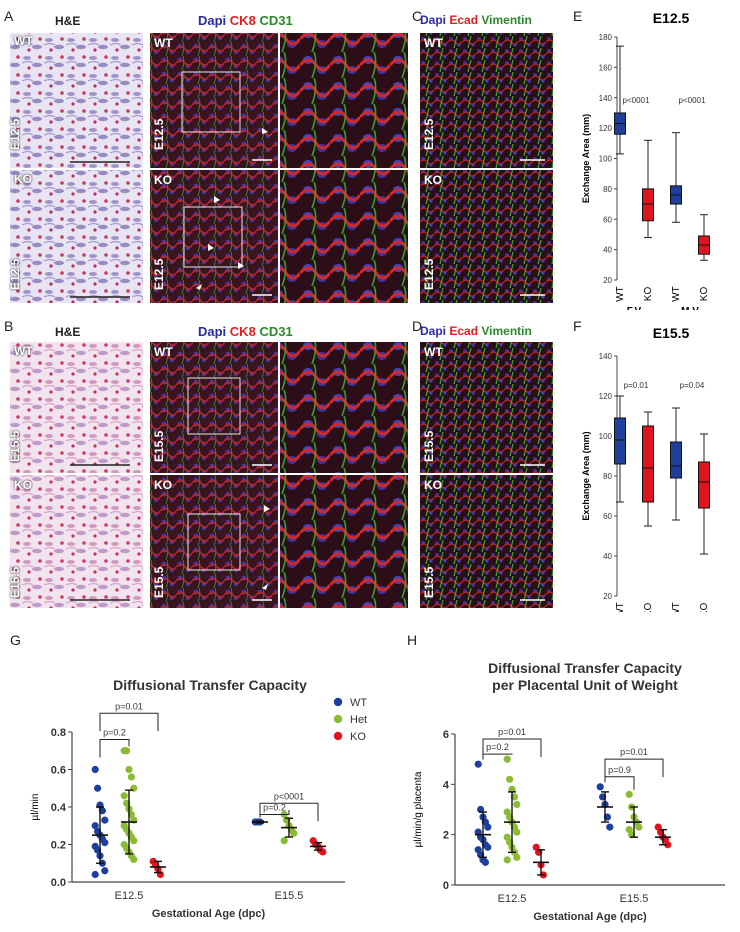 This screenshot has width=740, height=932. What do you see at coordinates (242, 331) in the screenshot?
I see `ck8-label: CK8` at bounding box center [242, 331].